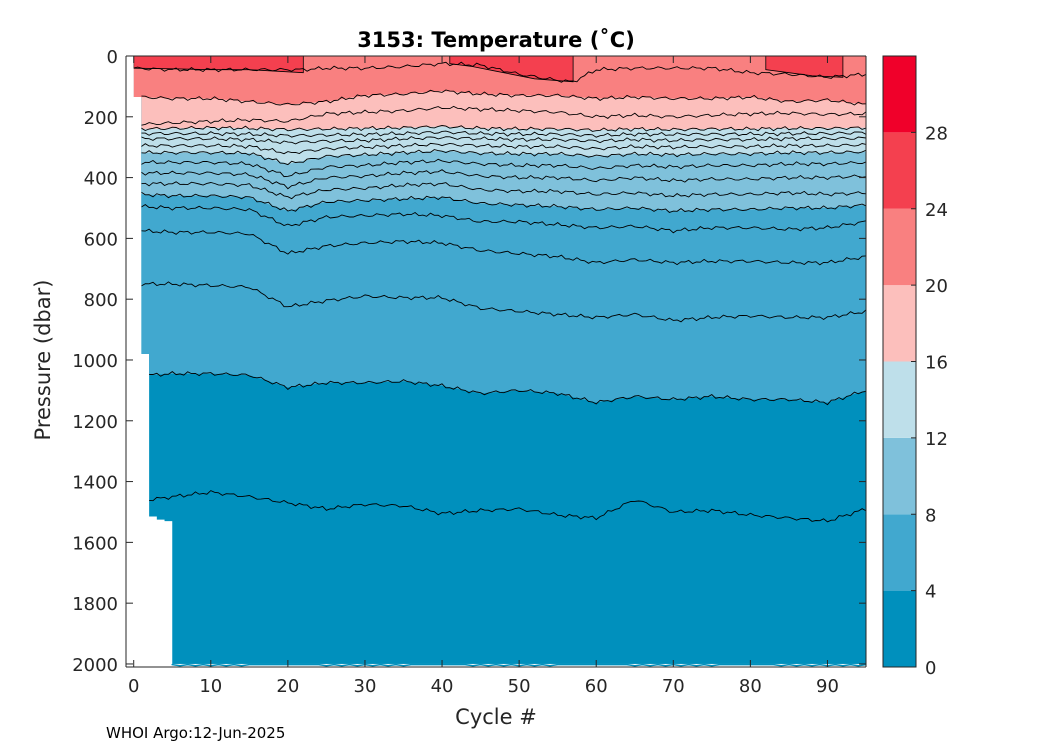  Describe the element at coordinates (519, 686) in the screenshot. I see `x-tick-label: 50` at that location.